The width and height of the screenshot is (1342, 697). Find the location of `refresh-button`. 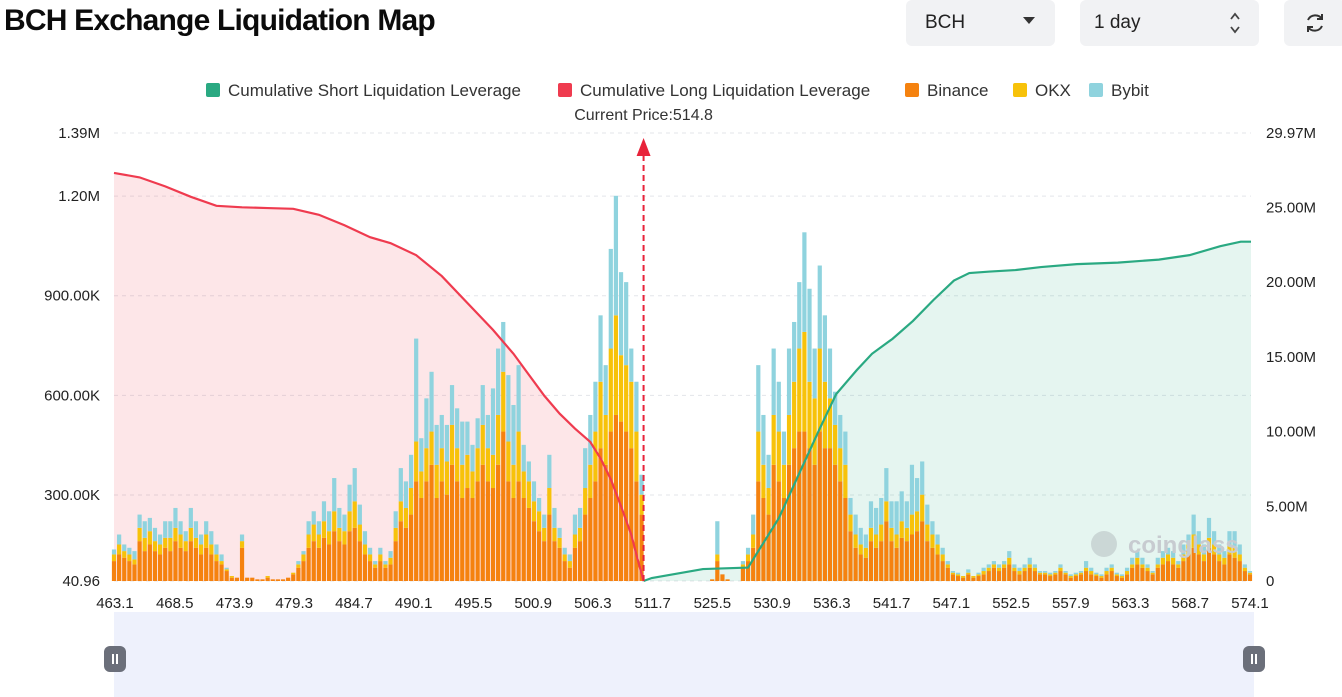

refresh-button is located at coordinates (1313, 23).